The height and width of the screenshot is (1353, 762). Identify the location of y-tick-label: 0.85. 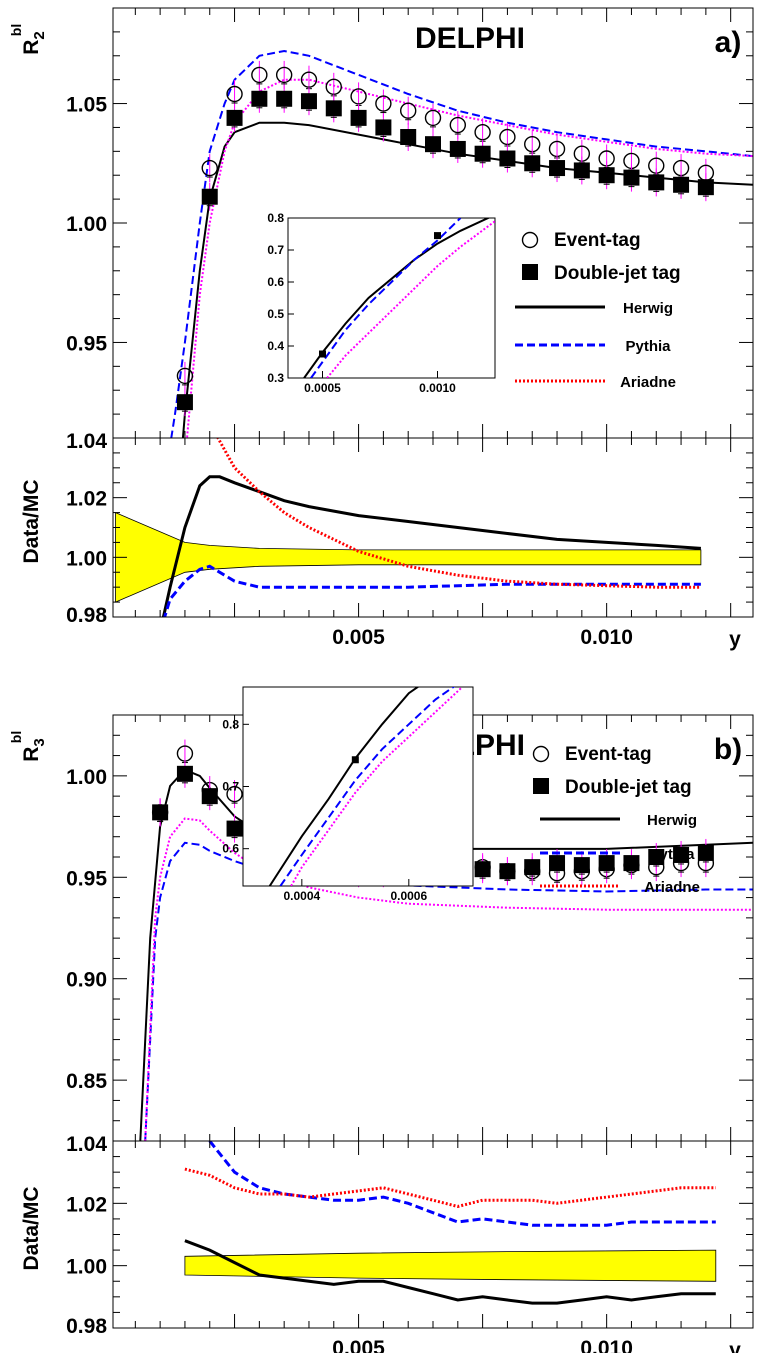
(86, 1081).